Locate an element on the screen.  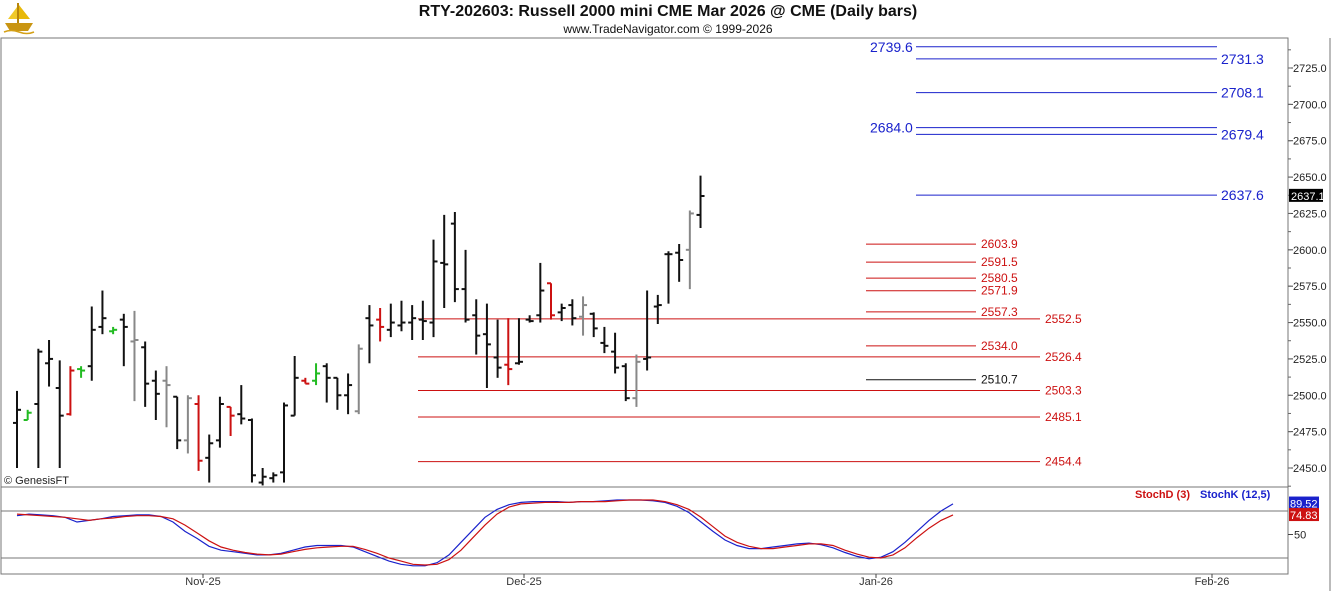
price-tick-label: 2525.0 is located at coordinates (1310, 360).